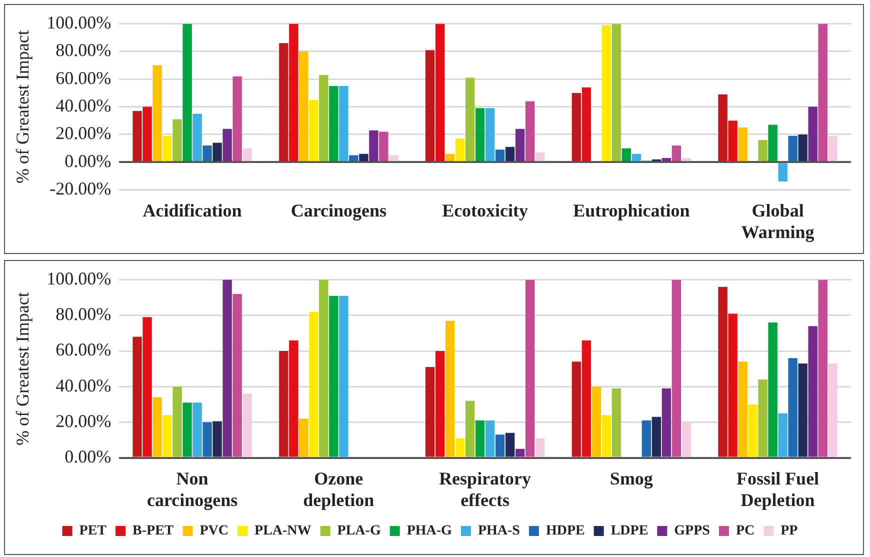  Describe the element at coordinates (429, 531) in the screenshot. I see `legend-label: PHA-G` at that location.